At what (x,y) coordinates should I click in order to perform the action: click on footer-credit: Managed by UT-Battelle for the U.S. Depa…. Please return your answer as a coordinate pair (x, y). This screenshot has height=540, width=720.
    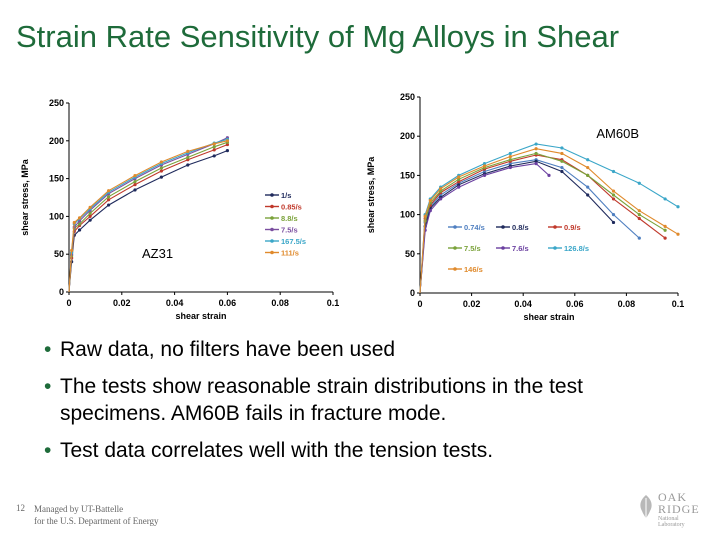
    Looking at the image, I should click on (96, 515).